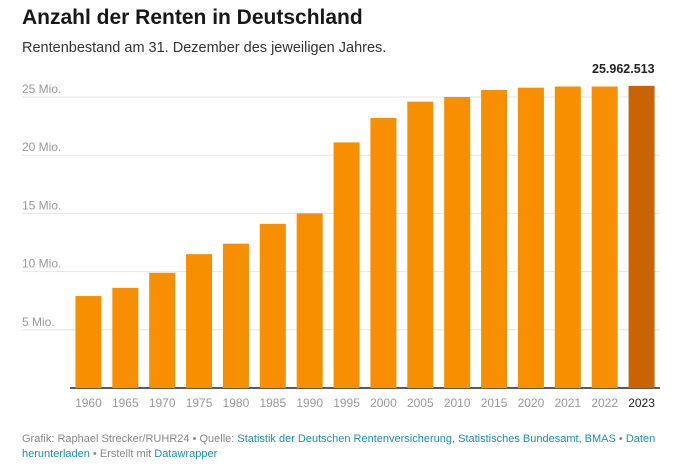  What do you see at coordinates (41, 205) in the screenshot?
I see `y-tick-label: 15 Mio.` at bounding box center [41, 205].